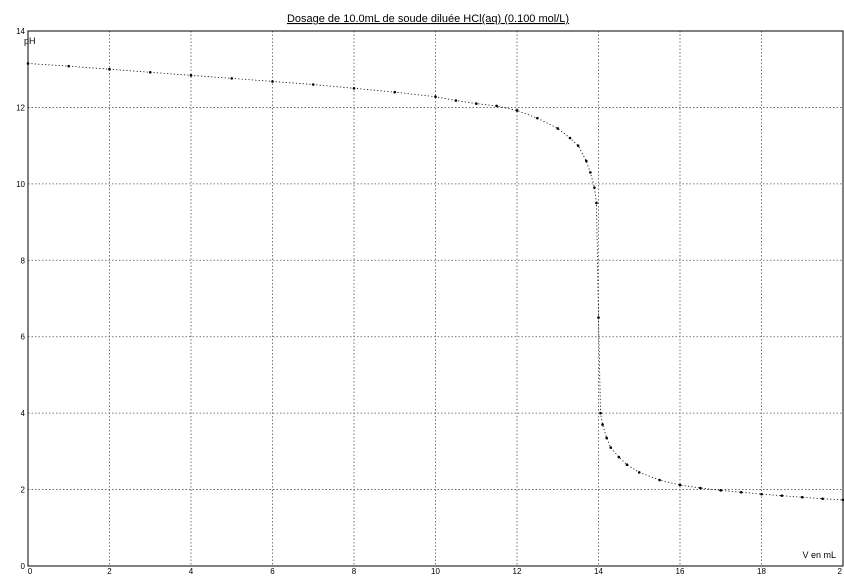  What do you see at coordinates (819, 555) in the screenshot?
I see `x-axis-label: V en mL` at bounding box center [819, 555].